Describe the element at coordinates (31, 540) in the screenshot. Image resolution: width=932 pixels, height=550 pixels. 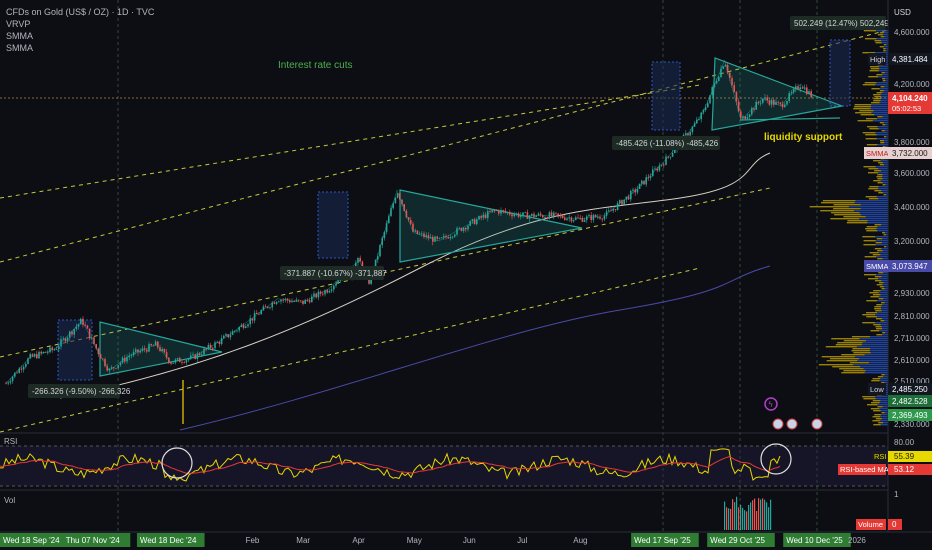
I see `x-tick-label: Wed 18 Sep '24` at that location.